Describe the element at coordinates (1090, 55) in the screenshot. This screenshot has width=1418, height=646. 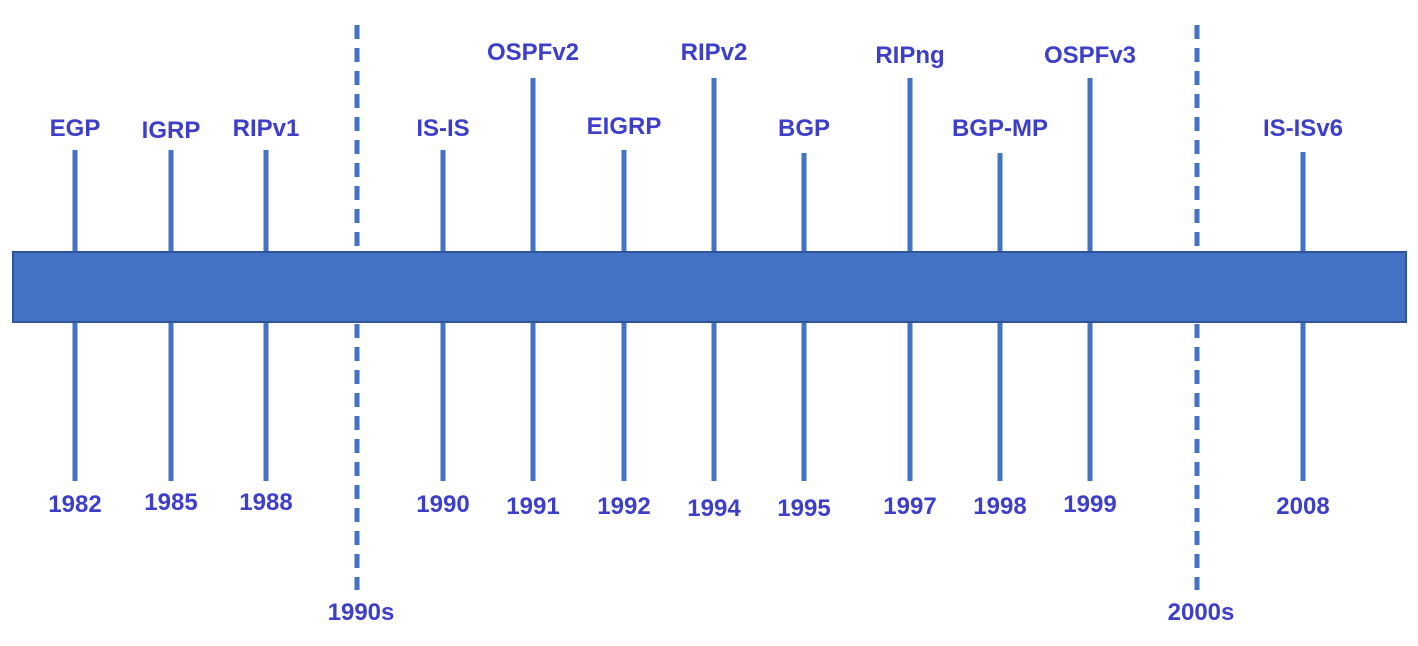
I see `protocol-label-ospfv3: OSPFv3` at that location.